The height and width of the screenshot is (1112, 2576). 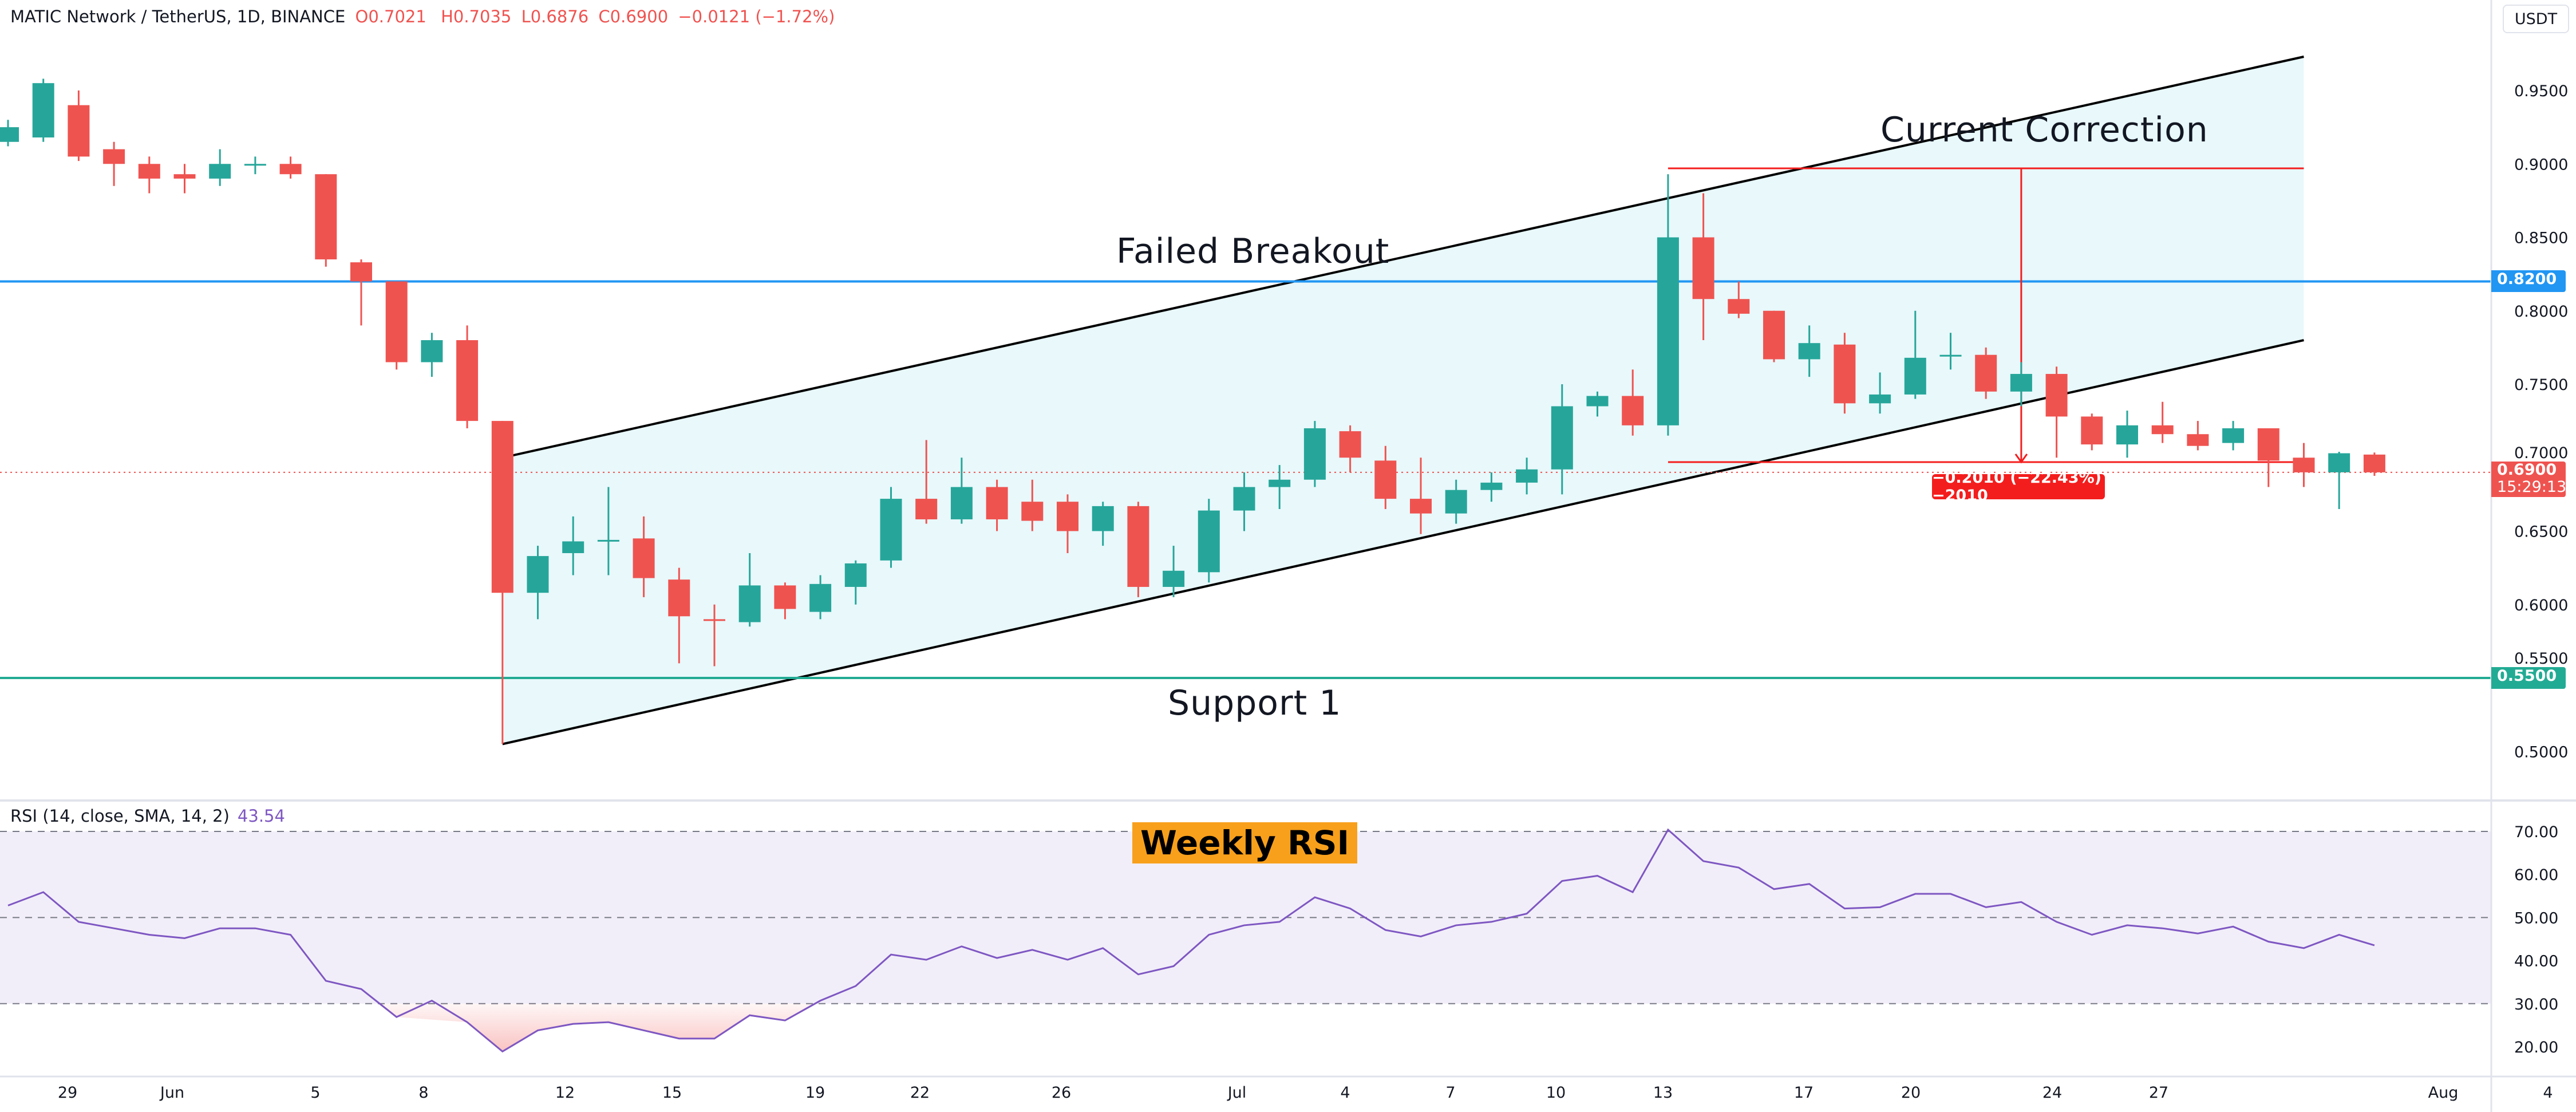 I want to click on time-tick-label: 7, so click(x=1450, y=1093).